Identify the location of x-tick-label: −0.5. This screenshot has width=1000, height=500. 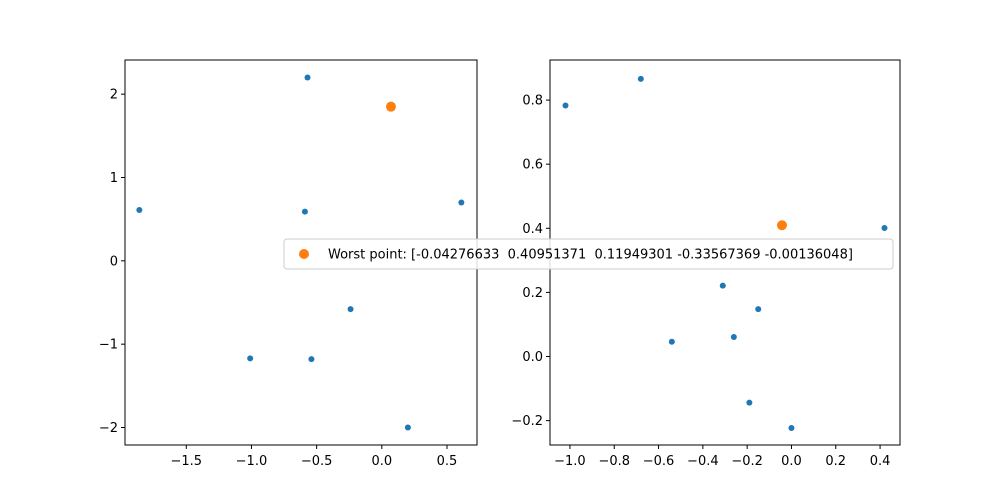
(317, 461).